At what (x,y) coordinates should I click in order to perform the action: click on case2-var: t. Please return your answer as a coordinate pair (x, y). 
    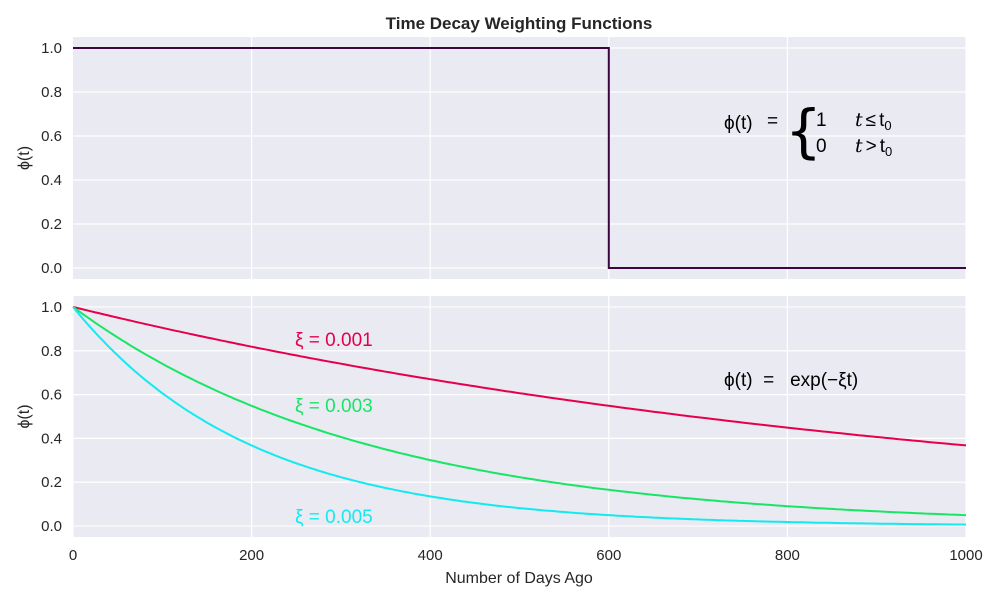
    Looking at the image, I should click on (859, 146).